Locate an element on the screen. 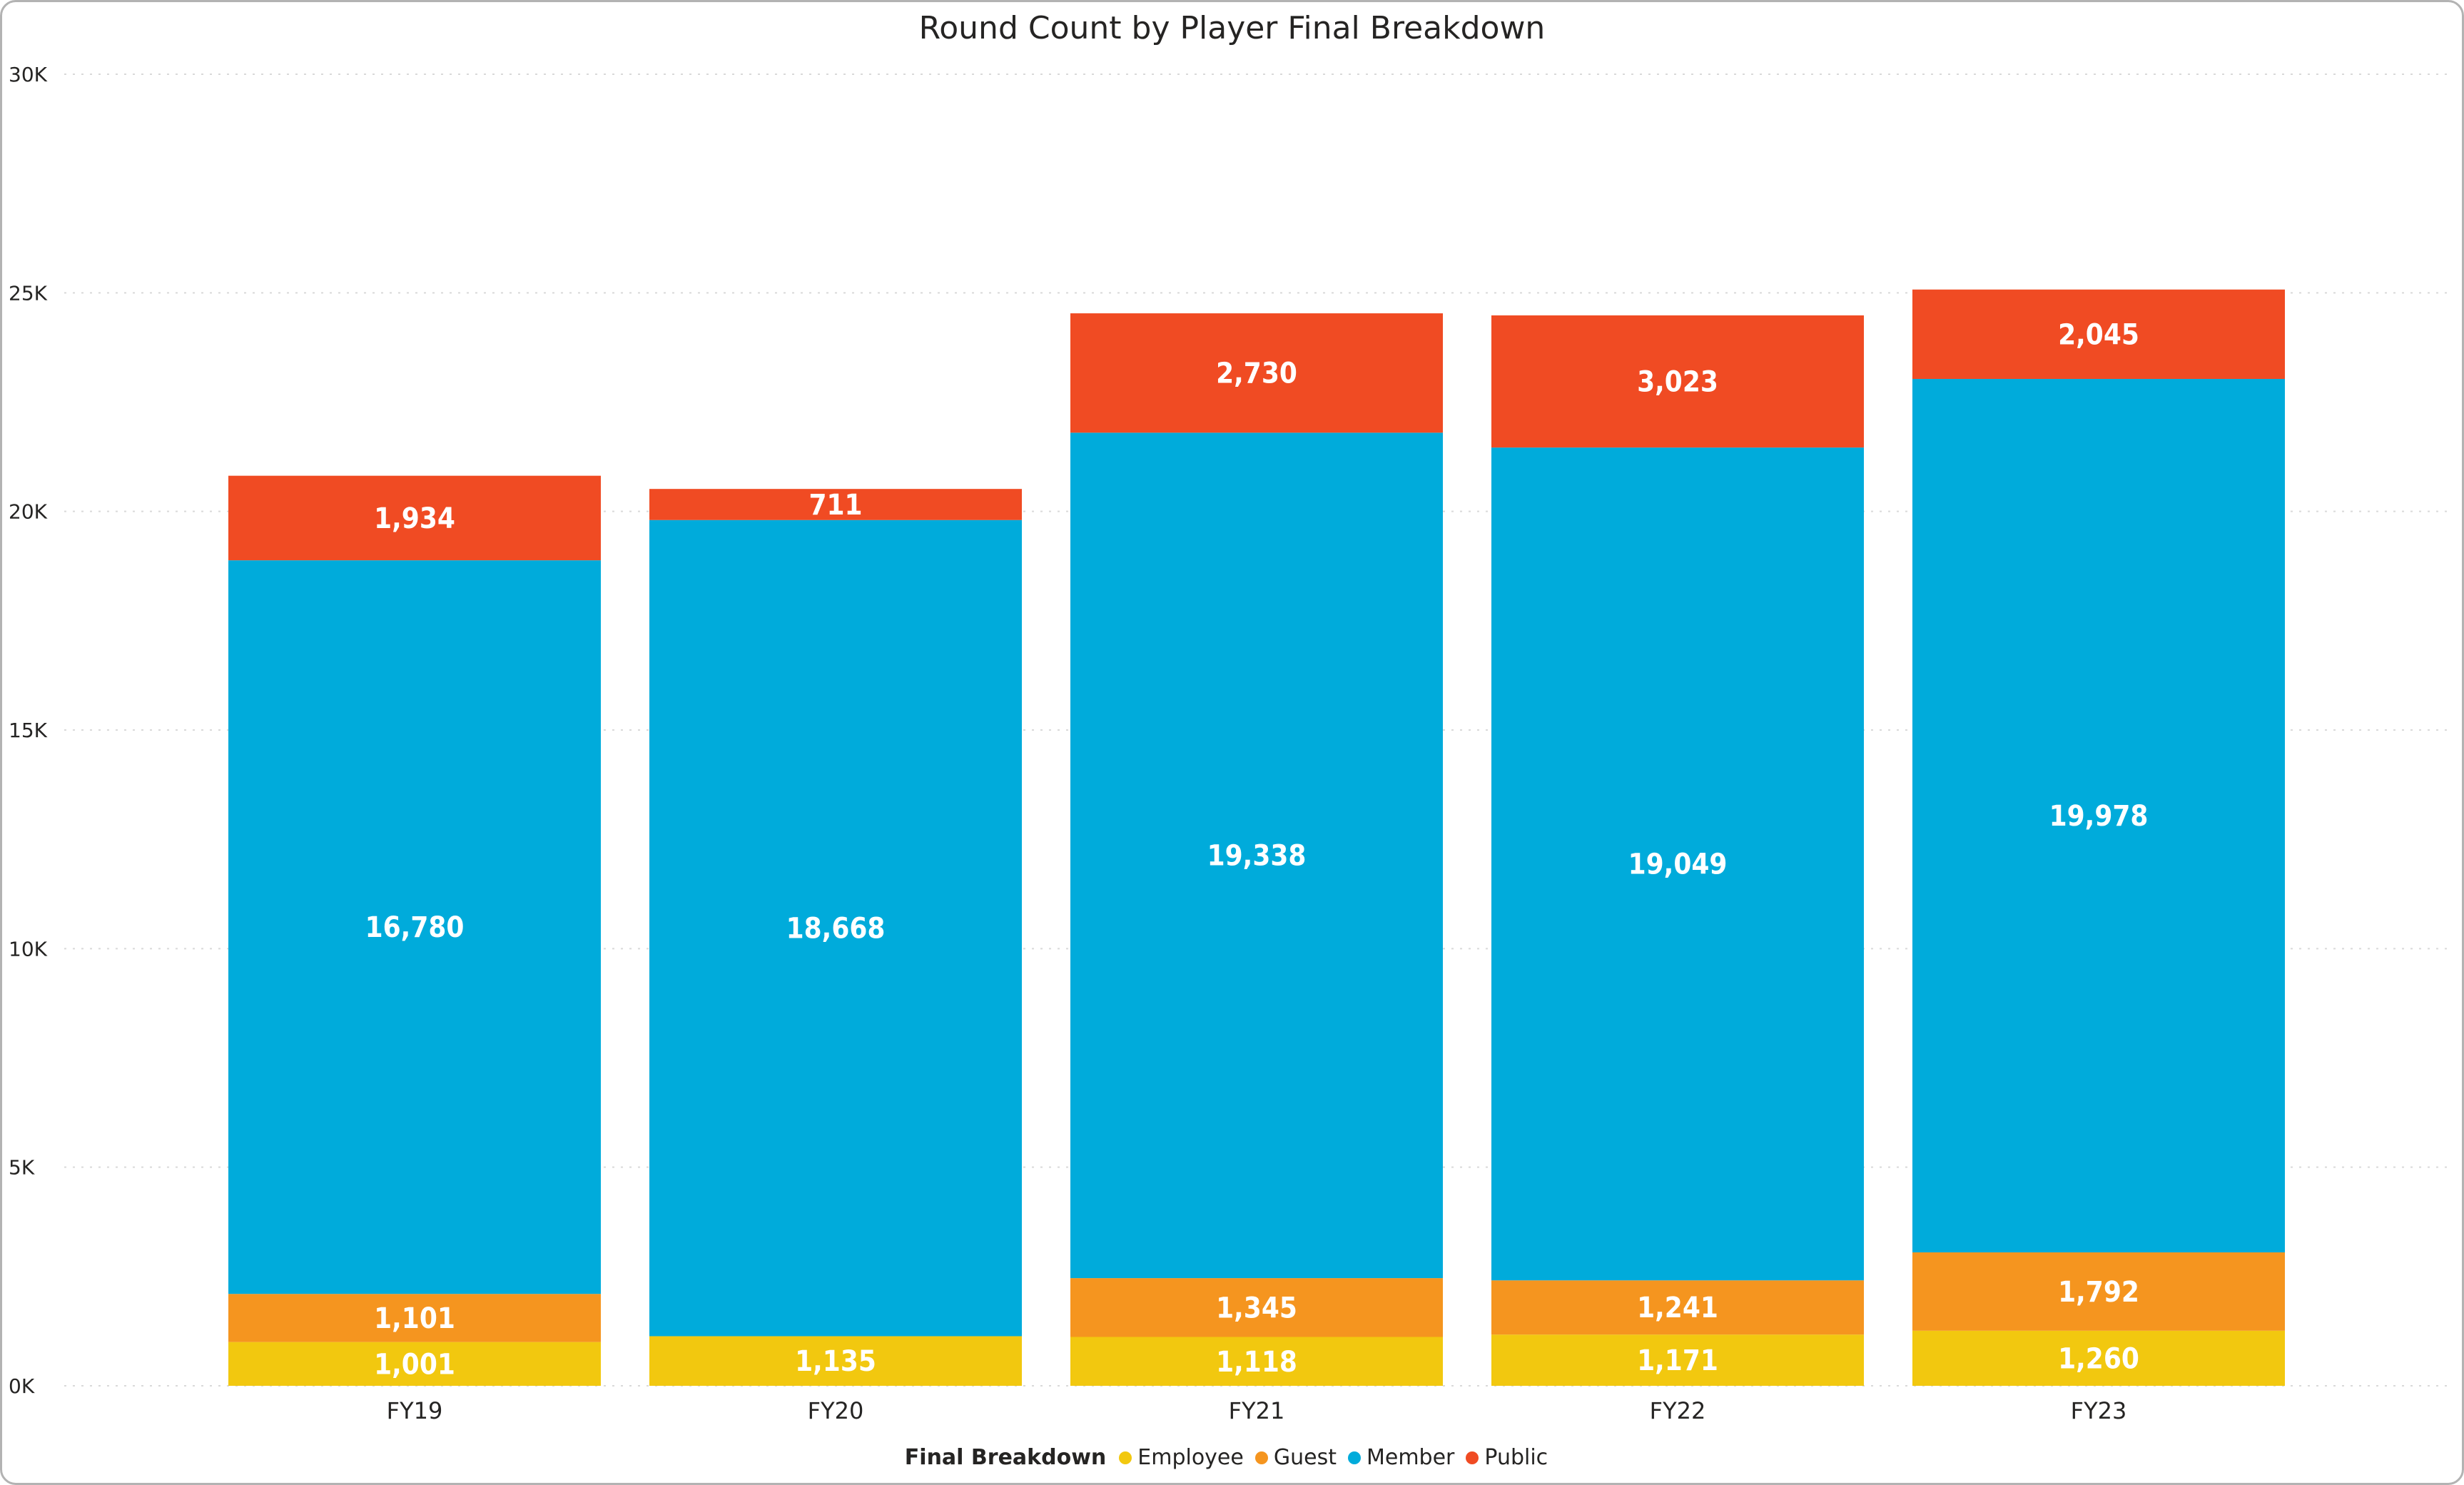 Image resolution: width=2464 pixels, height=1485 pixels. chart-title: Round Count by Player Final Breakdown is located at coordinates (1232, 28).